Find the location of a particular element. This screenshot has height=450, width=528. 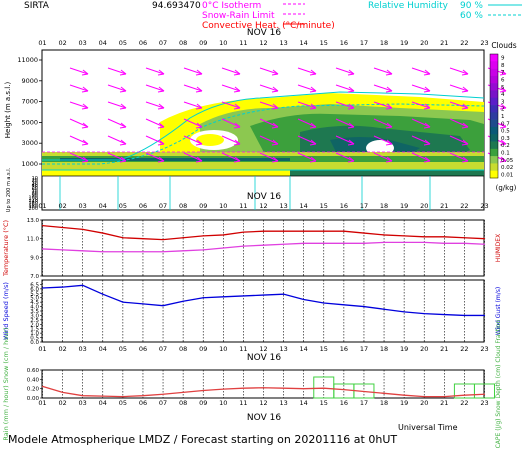

colorbar-swatch is located at coordinates (494, 152).